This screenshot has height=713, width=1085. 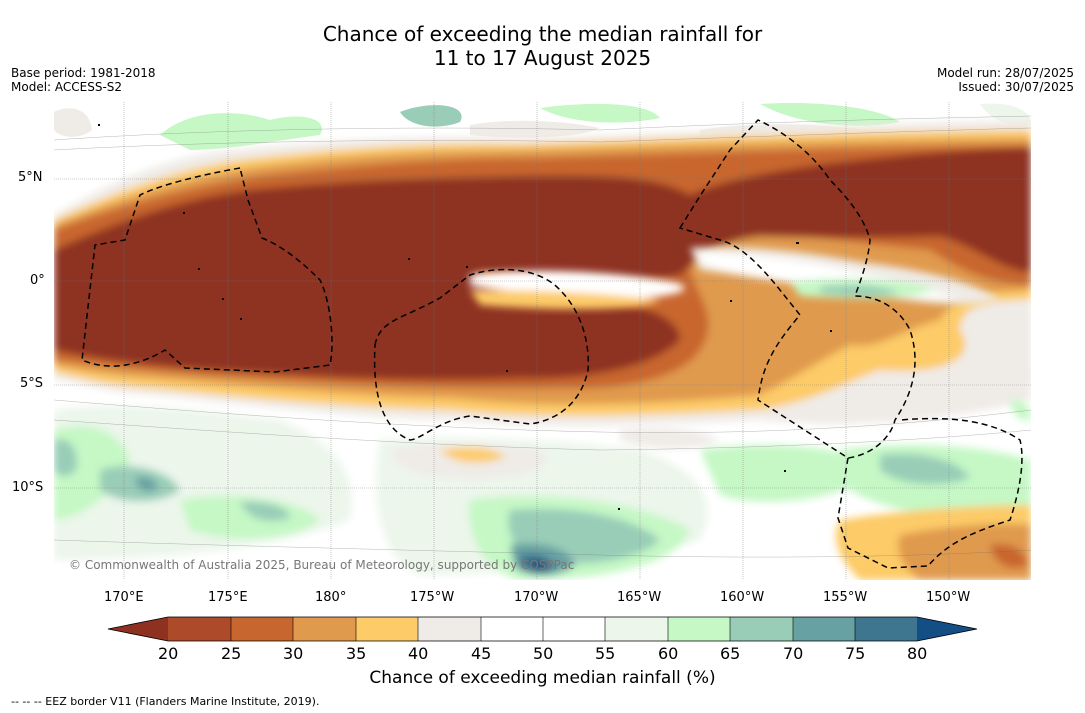 I want to click on cb-tick-75: 75, so click(x=855, y=653).